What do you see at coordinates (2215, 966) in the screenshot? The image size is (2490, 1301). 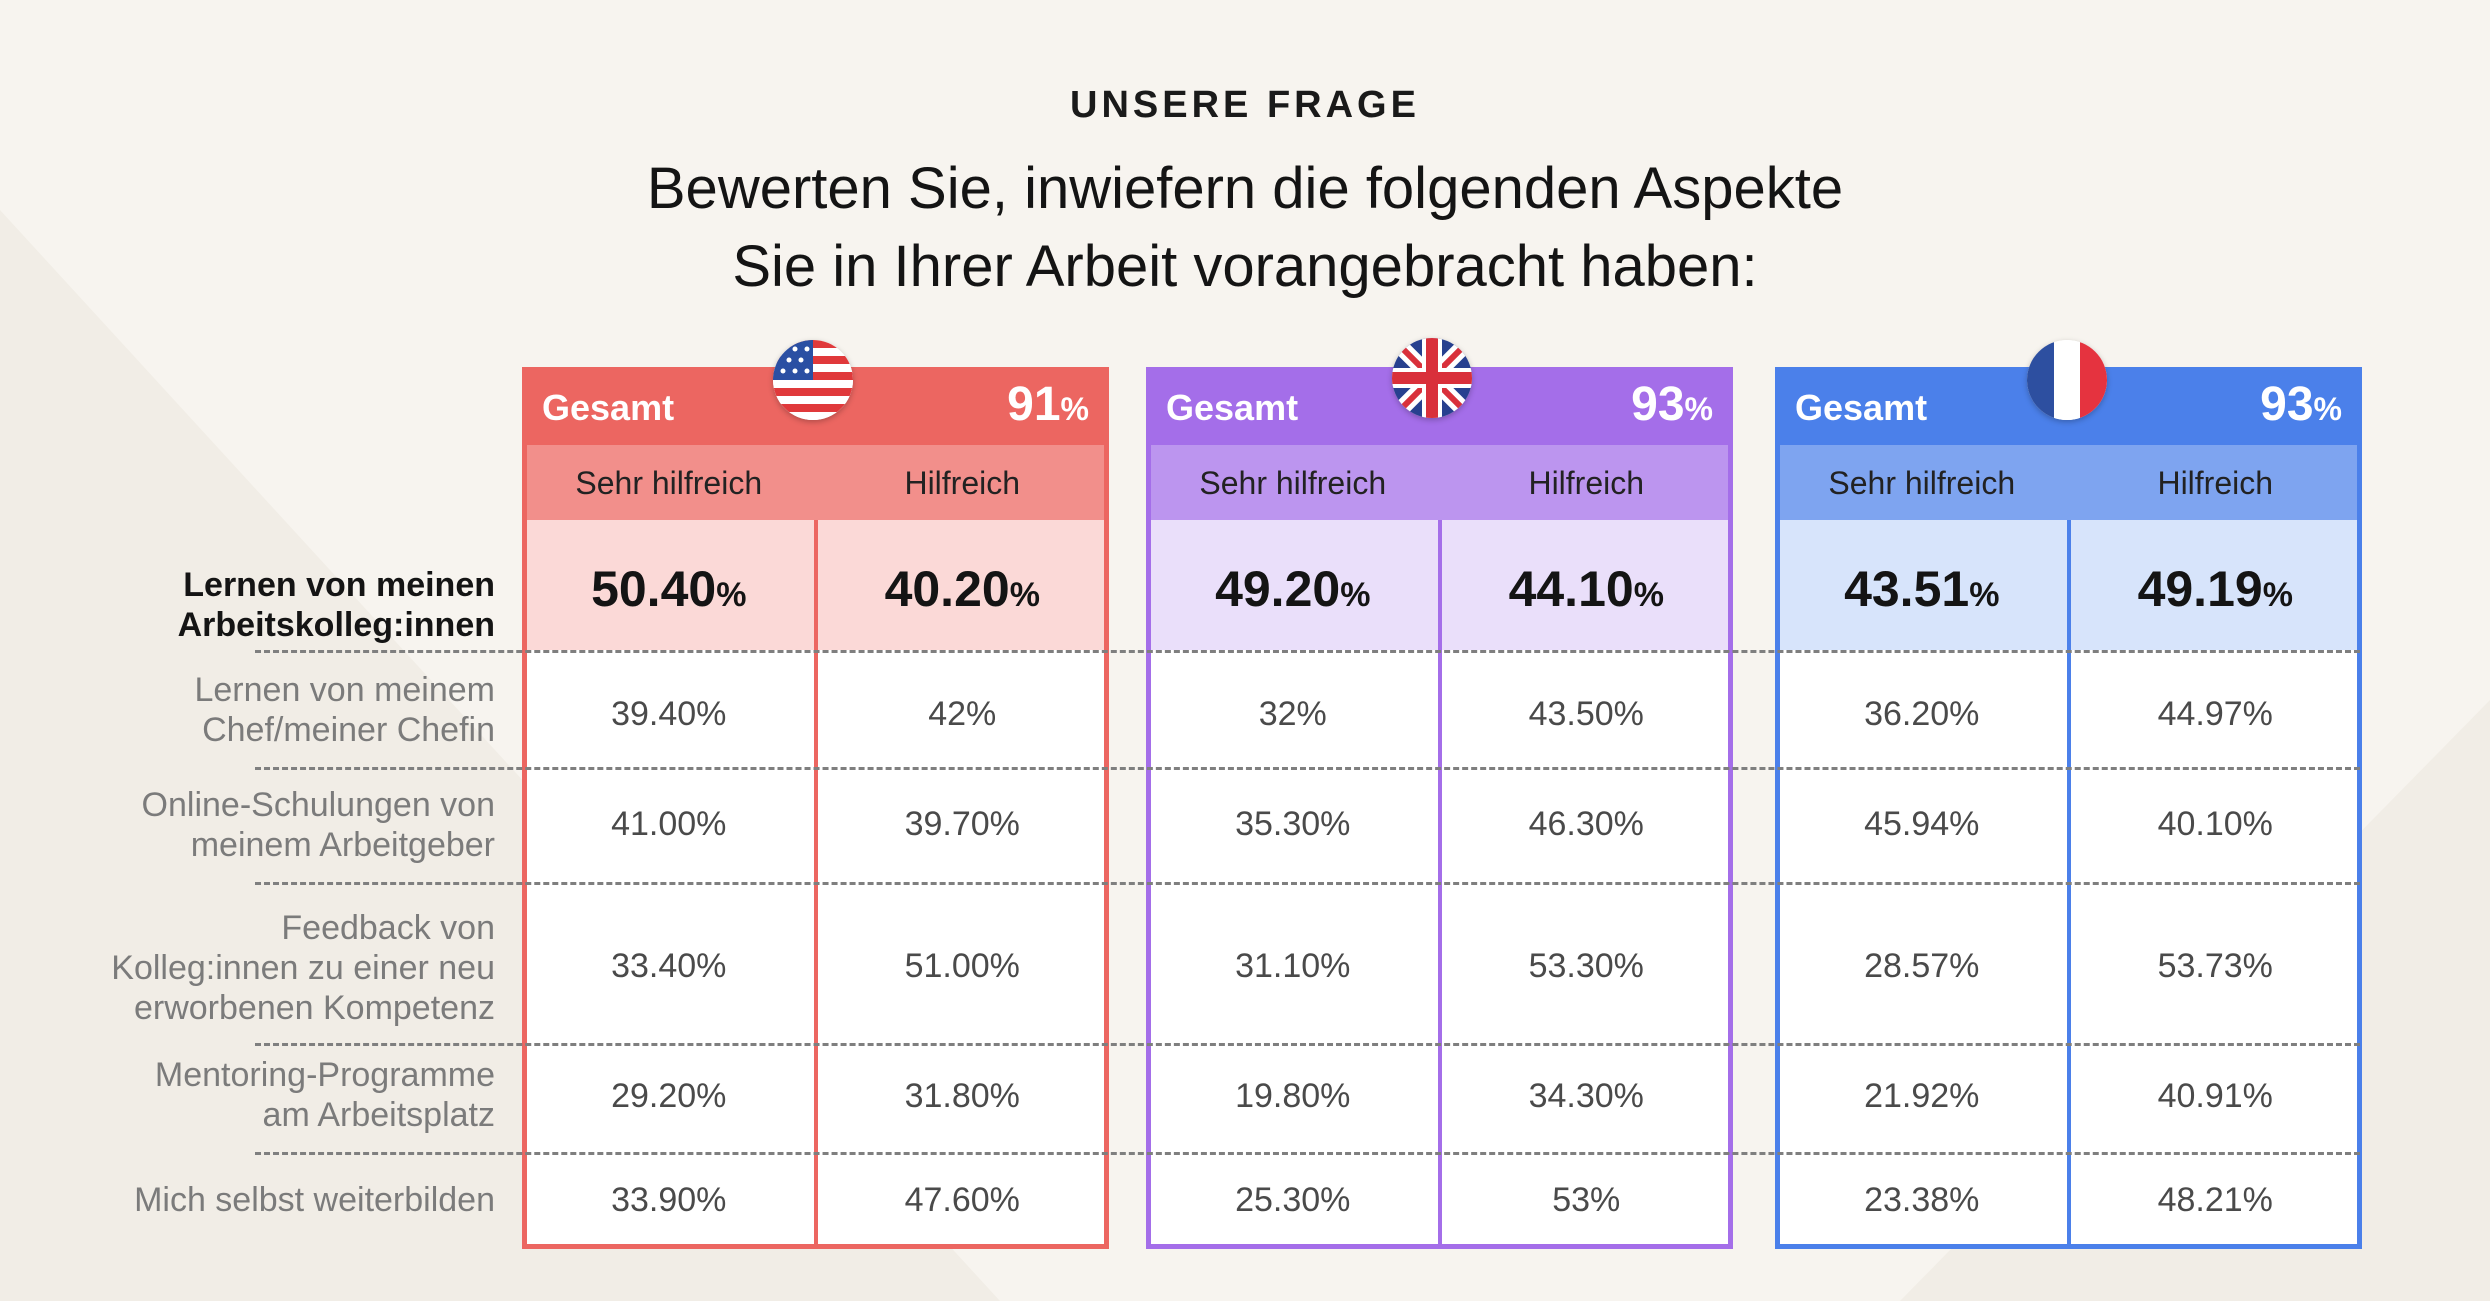 I see `value-cell: 53.73%` at bounding box center [2215, 966].